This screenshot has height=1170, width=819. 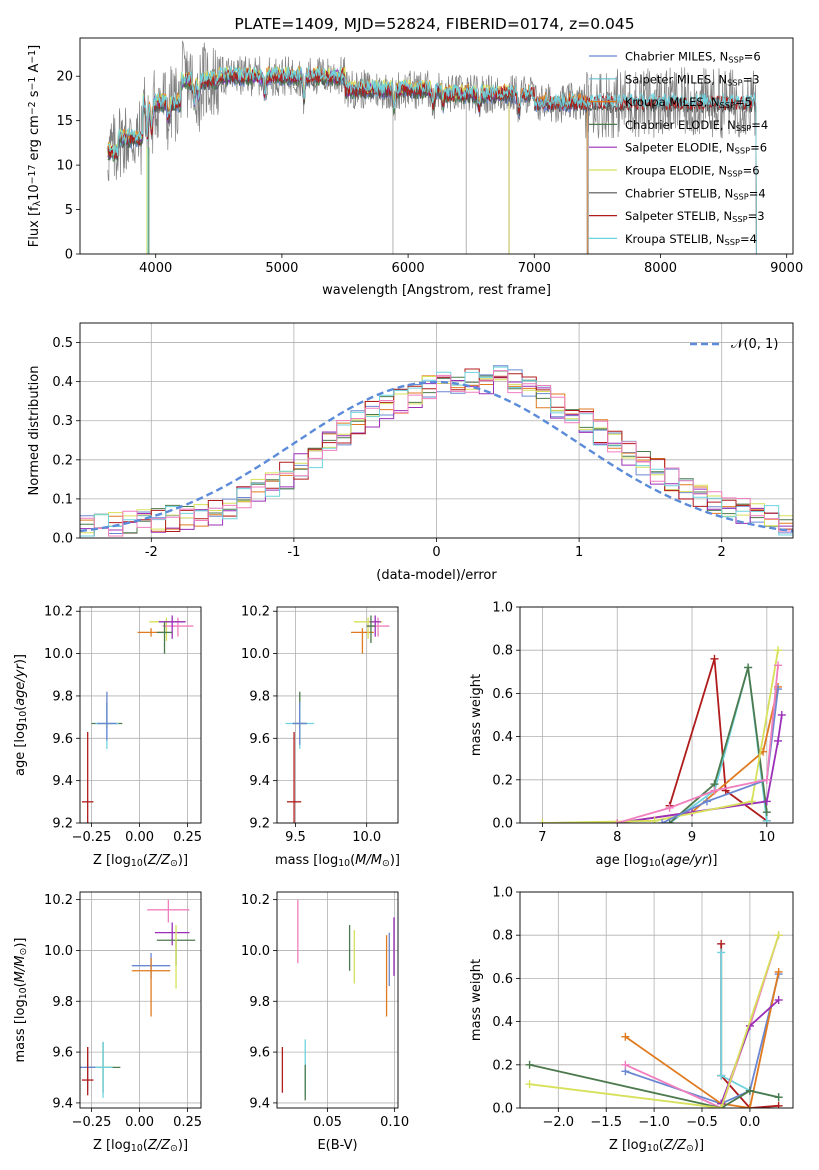 I want to click on x-tick-label: 0.00, so click(x=139, y=837).